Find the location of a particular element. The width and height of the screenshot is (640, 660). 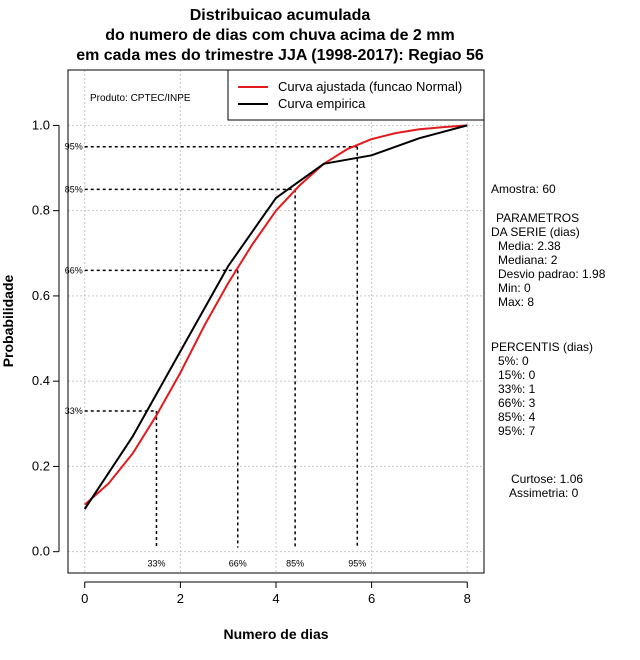

param-max: Max: 8 is located at coordinates (516, 302).